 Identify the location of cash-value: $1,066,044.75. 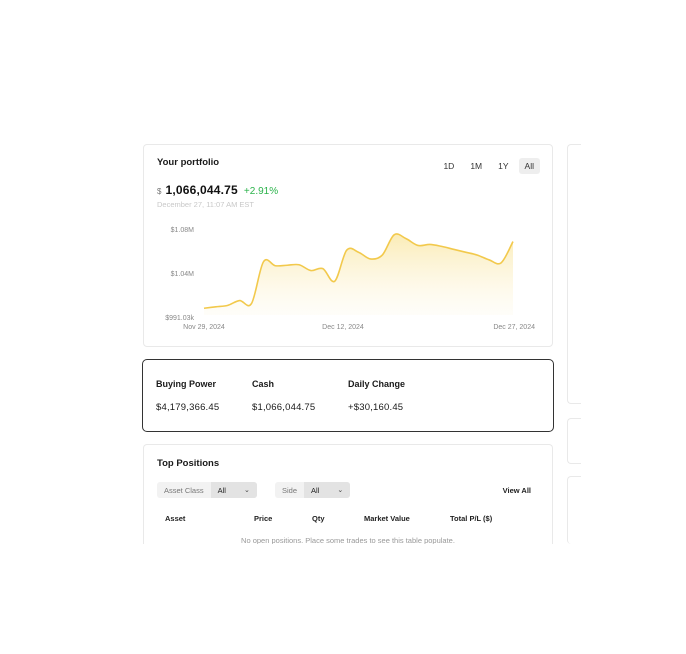
(284, 407).